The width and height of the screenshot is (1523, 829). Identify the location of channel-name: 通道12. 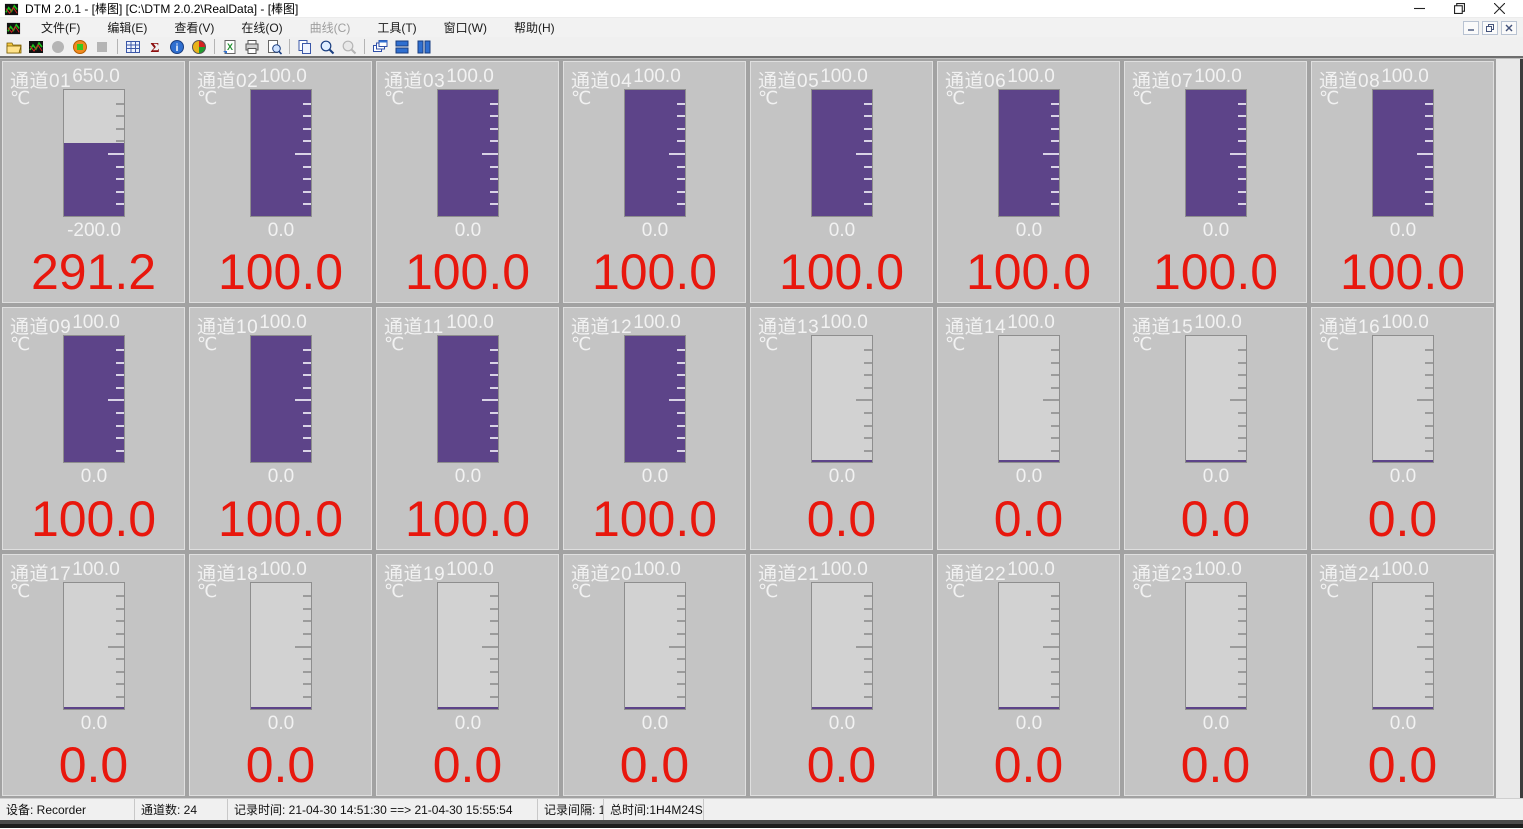
(602, 328).